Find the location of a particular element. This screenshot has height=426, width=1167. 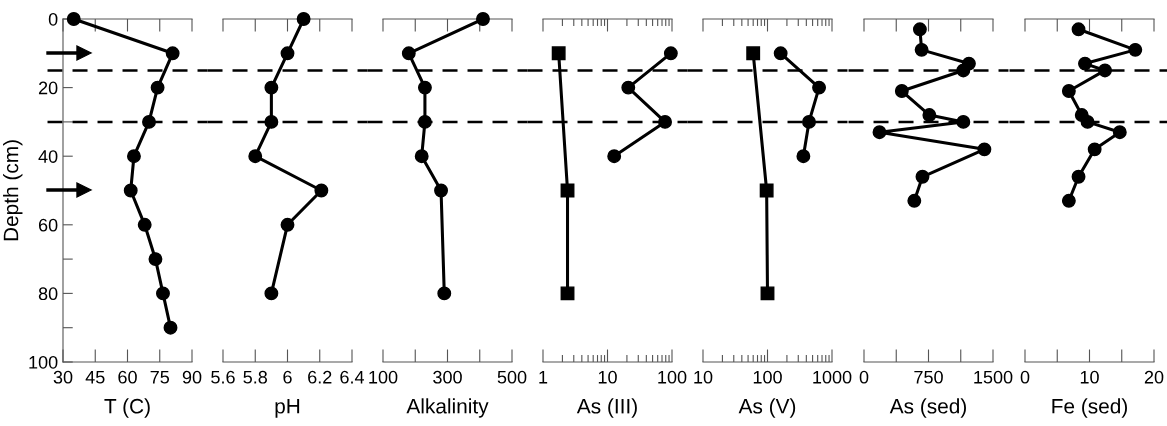

x-tick-label: 1500 is located at coordinates (993, 377).